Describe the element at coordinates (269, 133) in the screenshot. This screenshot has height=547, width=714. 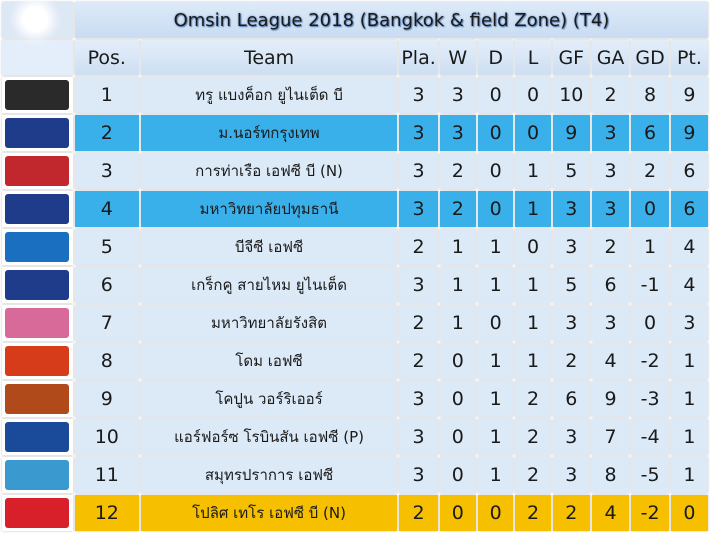
I see `cell-team: ม.นอร์ทกรุงเทพ` at that location.